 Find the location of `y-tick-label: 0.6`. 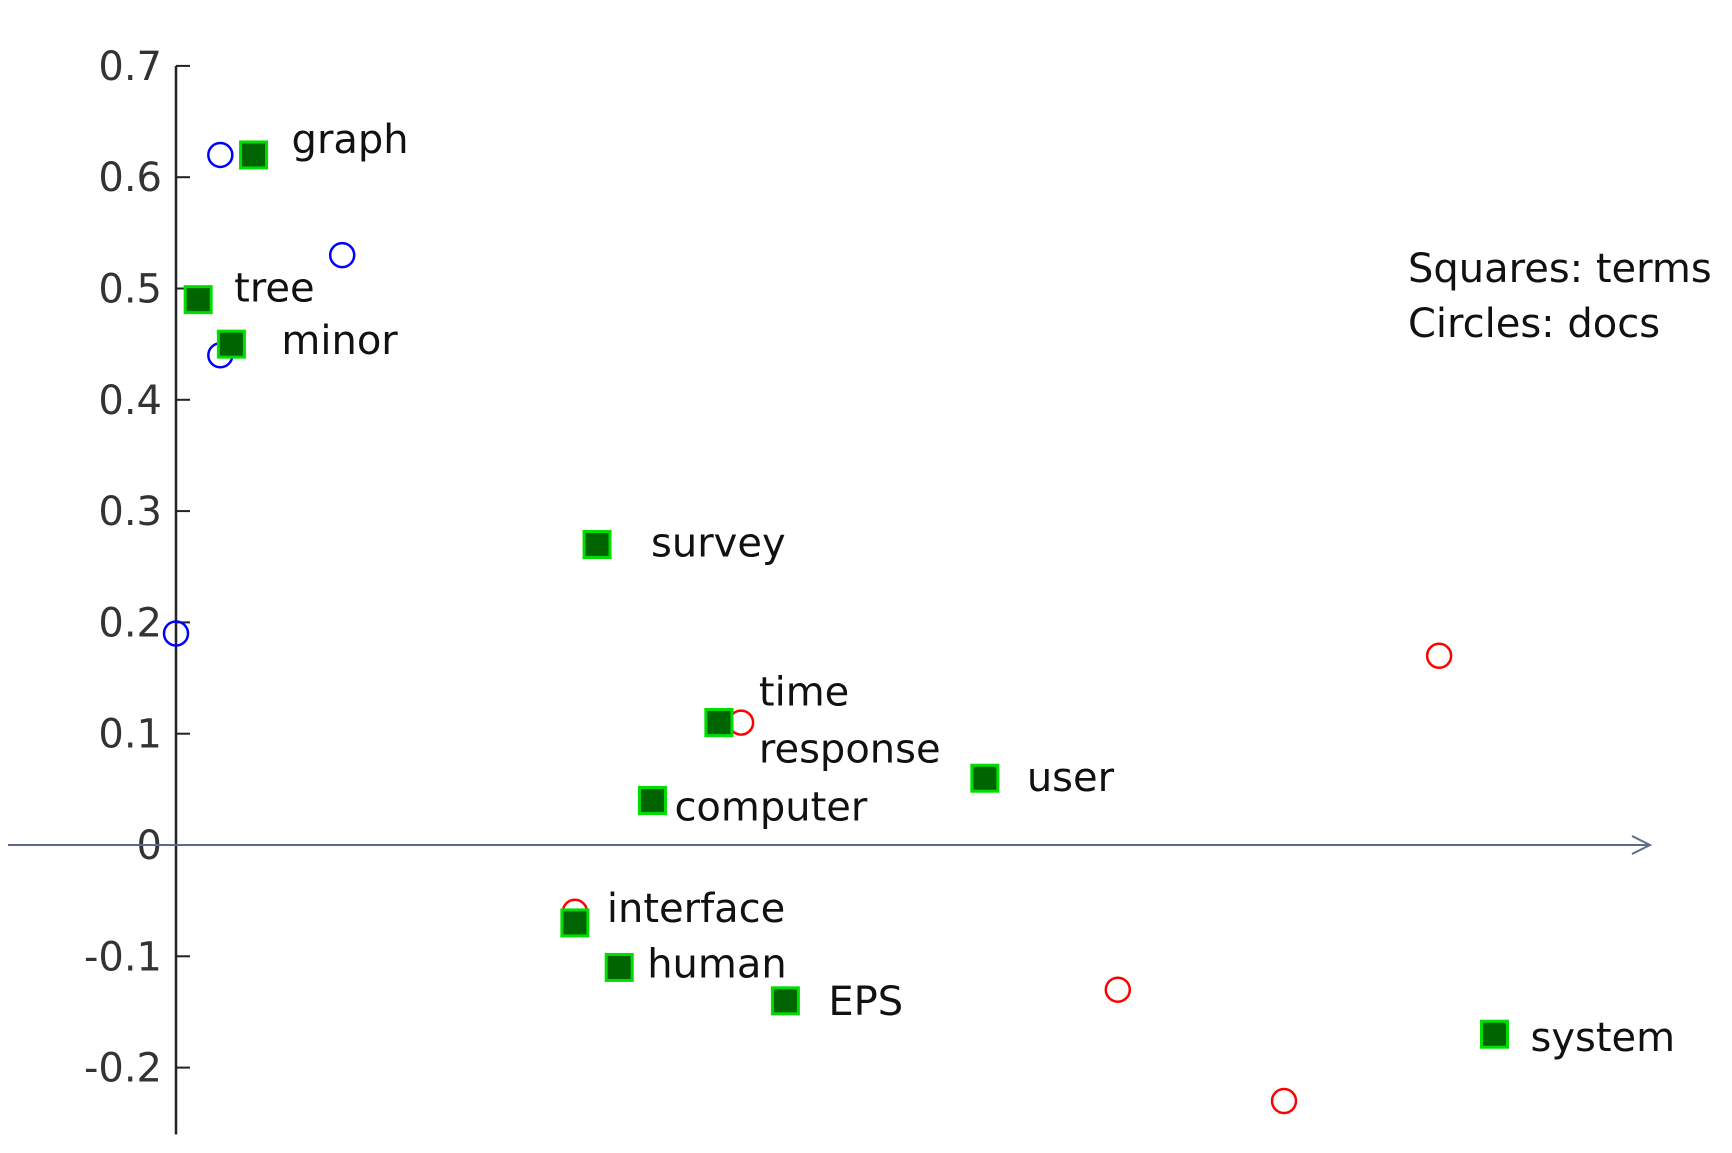

y-tick-label: 0.6 is located at coordinates (130, 178).